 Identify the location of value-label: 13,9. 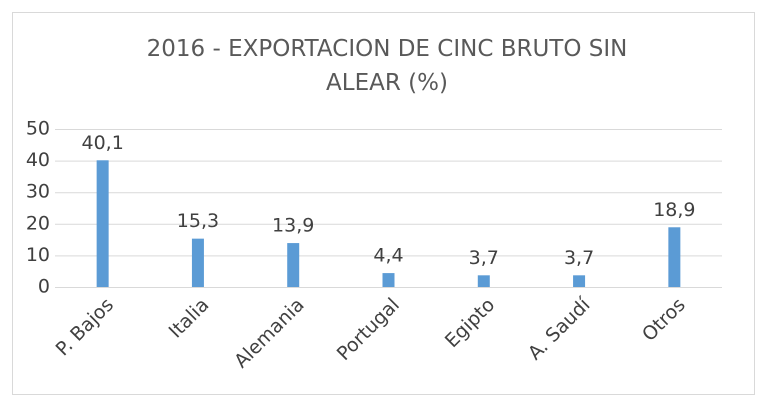
(293, 226).